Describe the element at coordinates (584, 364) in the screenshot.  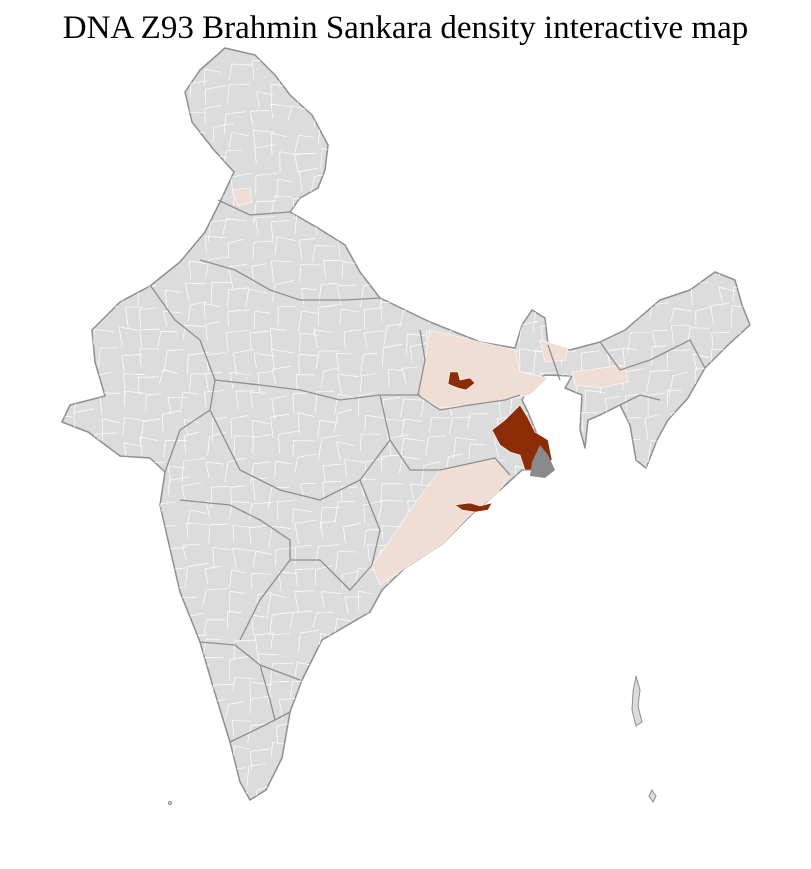
I see `region-northeast-low` at that location.